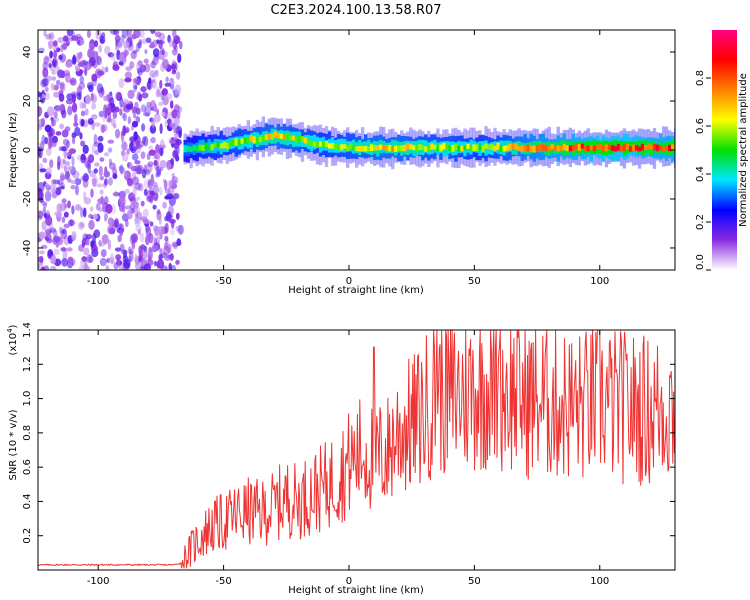 Image resolution: width=750 pixels, height=600 pixels. I want to click on spectrogram-x-axis-label: Height of straight line (km), so click(356, 290).